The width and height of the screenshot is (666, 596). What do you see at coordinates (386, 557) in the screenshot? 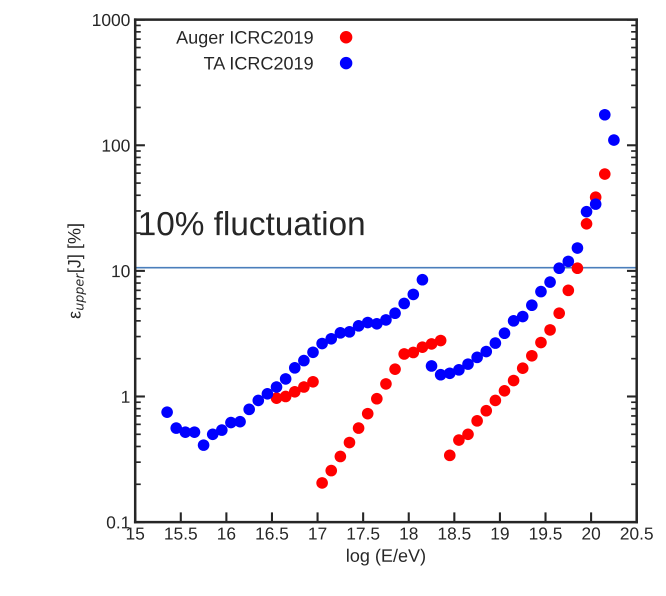
I see `x-axis-title: log (E/eV)` at bounding box center [386, 557].